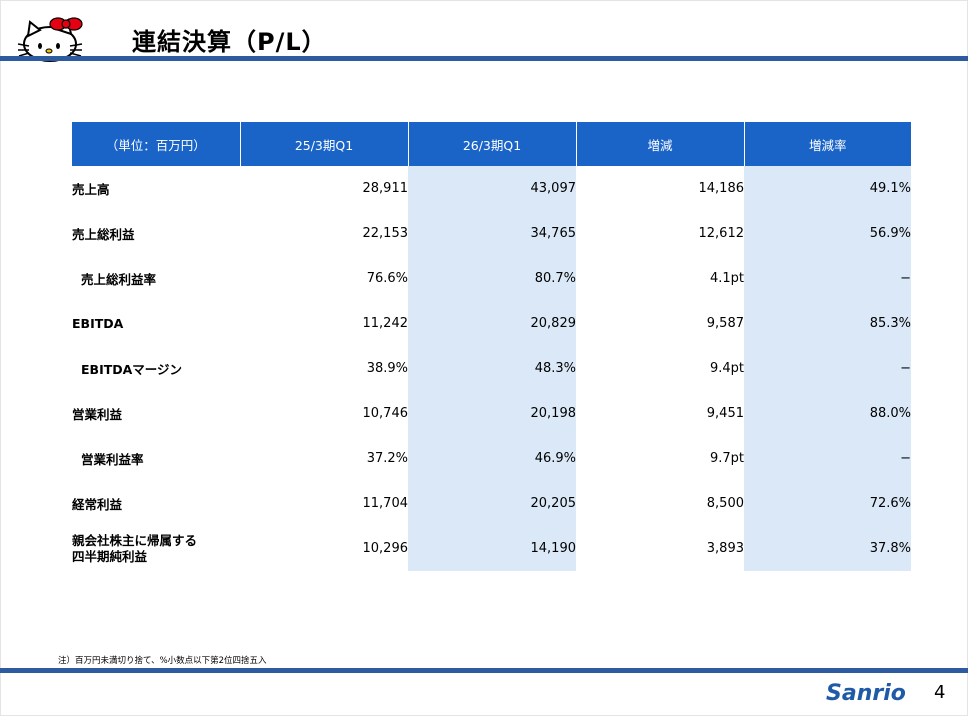  I want to click on cell-current: 48.3%, so click(492, 368).